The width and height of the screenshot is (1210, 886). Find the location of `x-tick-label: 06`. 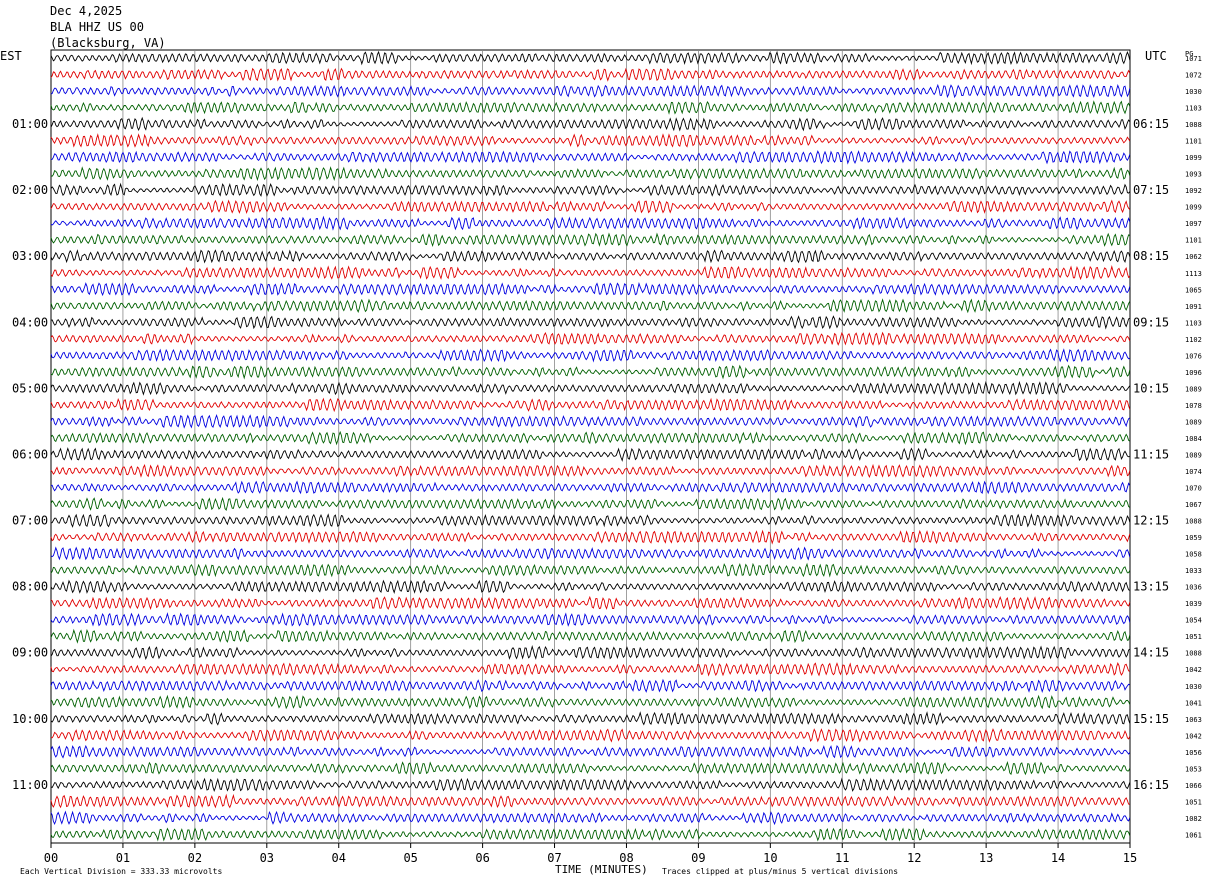

x-tick-label: 06 is located at coordinates (482, 858).